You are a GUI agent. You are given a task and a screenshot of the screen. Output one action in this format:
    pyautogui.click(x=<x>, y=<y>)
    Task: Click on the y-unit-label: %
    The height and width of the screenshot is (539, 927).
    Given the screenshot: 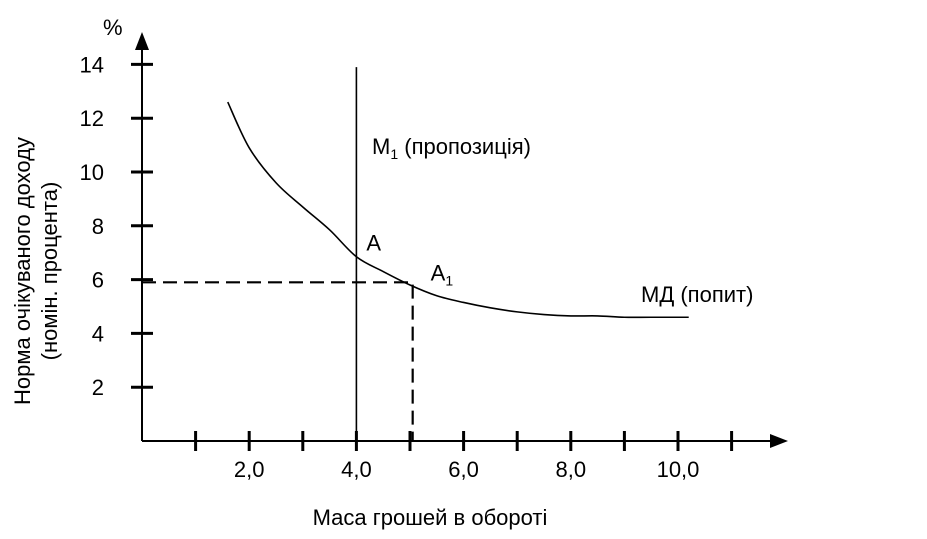 What is the action you would take?
    pyautogui.click(x=113, y=27)
    